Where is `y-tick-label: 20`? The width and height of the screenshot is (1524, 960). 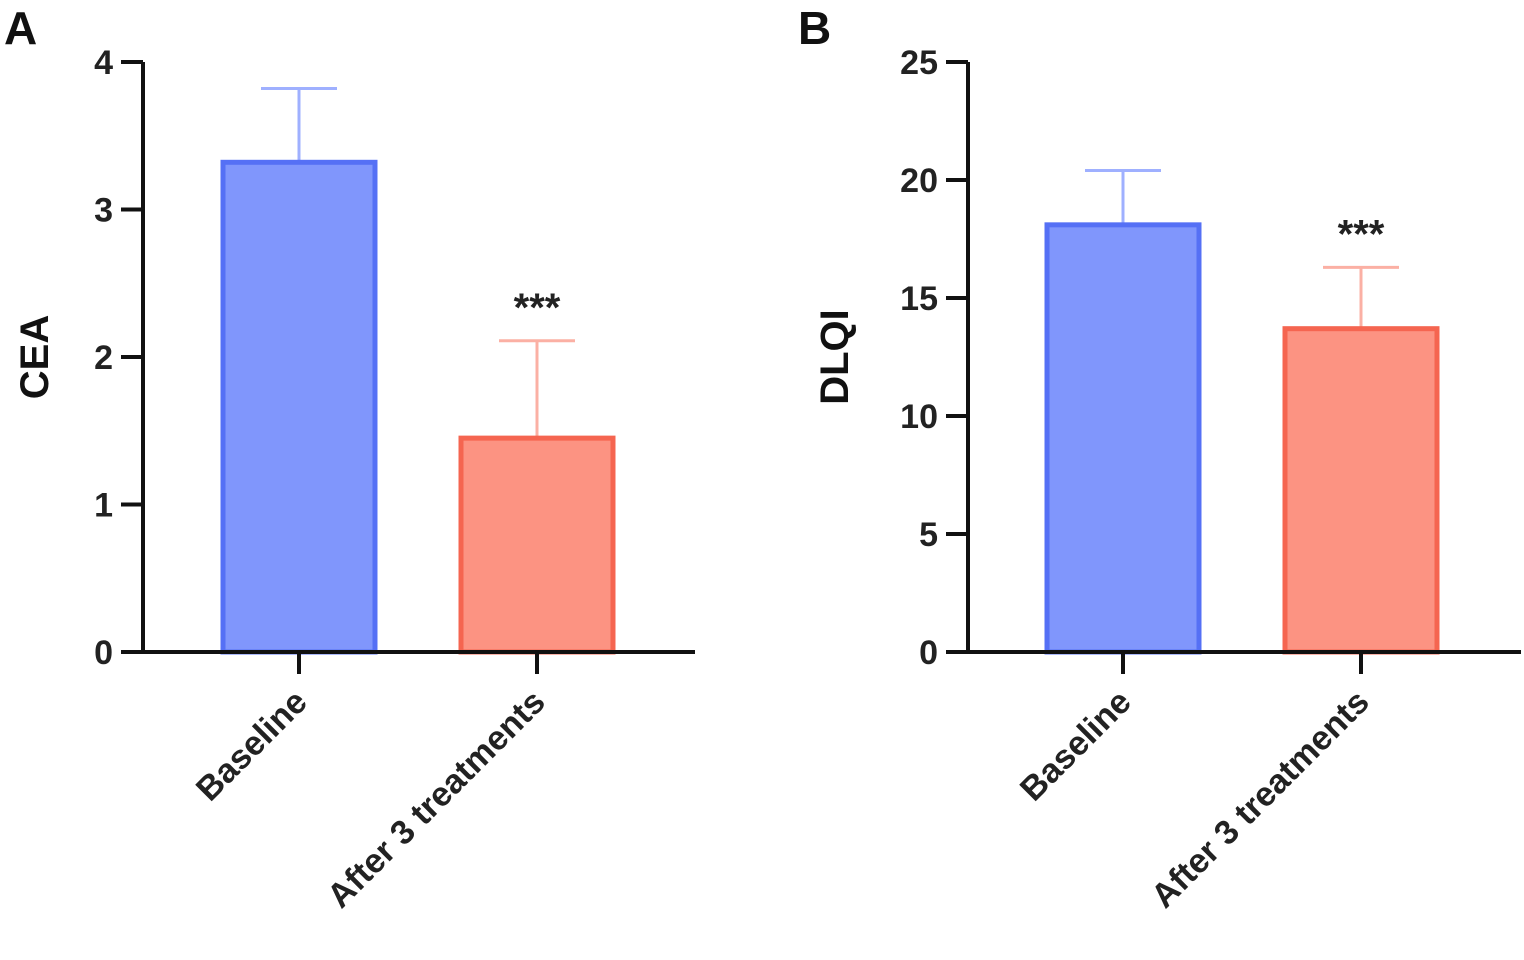 y-tick-label: 20 is located at coordinates (919, 181).